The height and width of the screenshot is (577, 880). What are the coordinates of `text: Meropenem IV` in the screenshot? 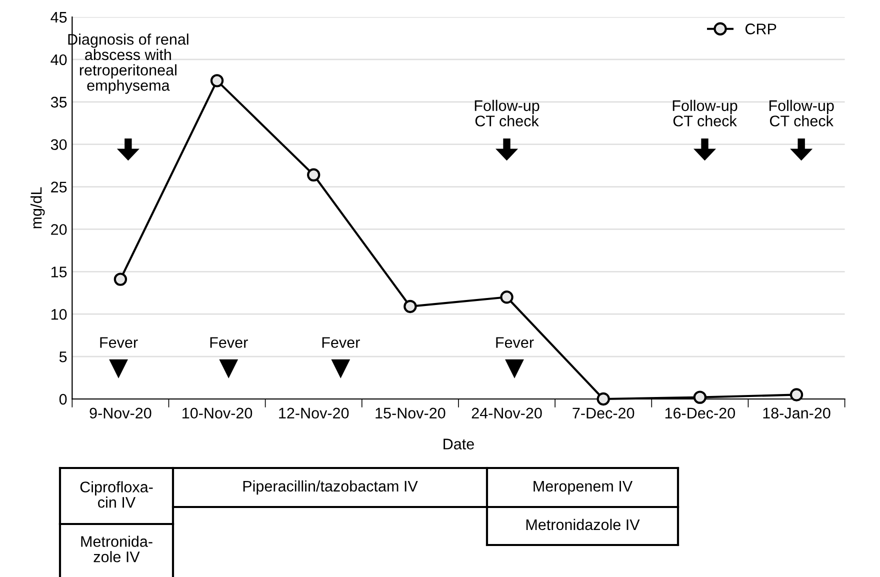 It's located at (583, 487).